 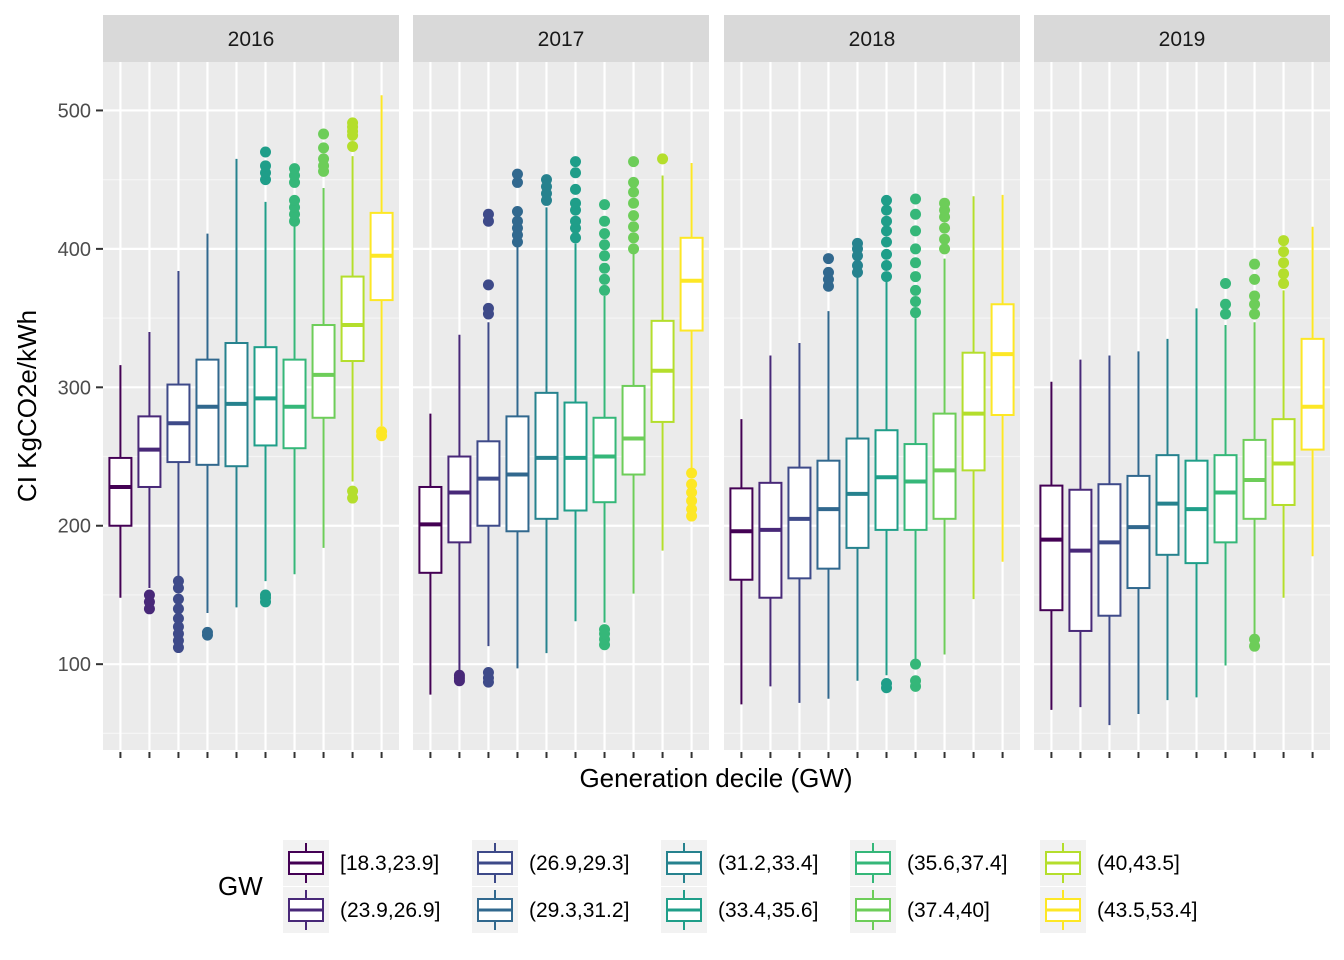 What do you see at coordinates (957, 863) in the screenshot?
I see `legend-label: (35.6,37.4]` at bounding box center [957, 863].